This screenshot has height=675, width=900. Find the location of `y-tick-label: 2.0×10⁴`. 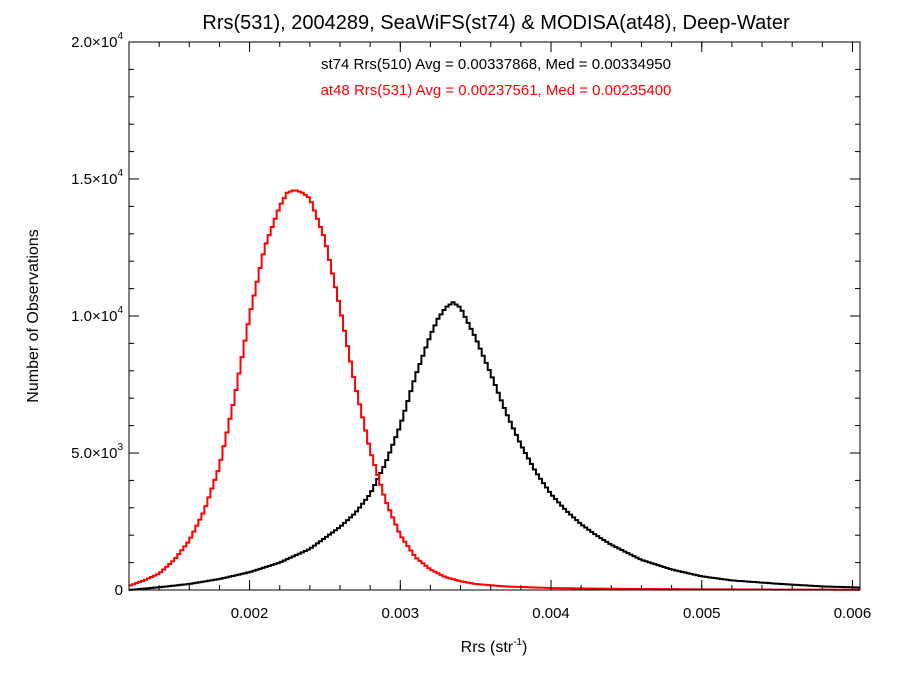

y-tick-label: 2.0×10⁴ is located at coordinates (97, 41).